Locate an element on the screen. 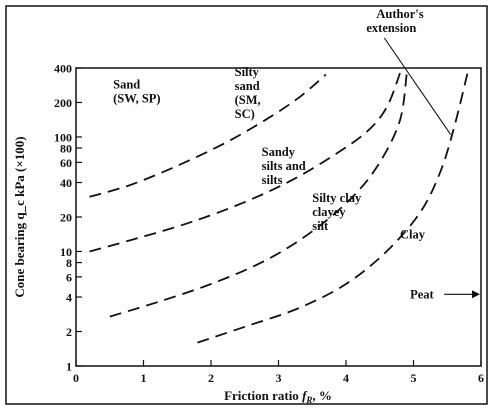 Image resolution: width=493 pixels, height=415 pixels. x-tick-label: 6 is located at coordinates (481, 378).